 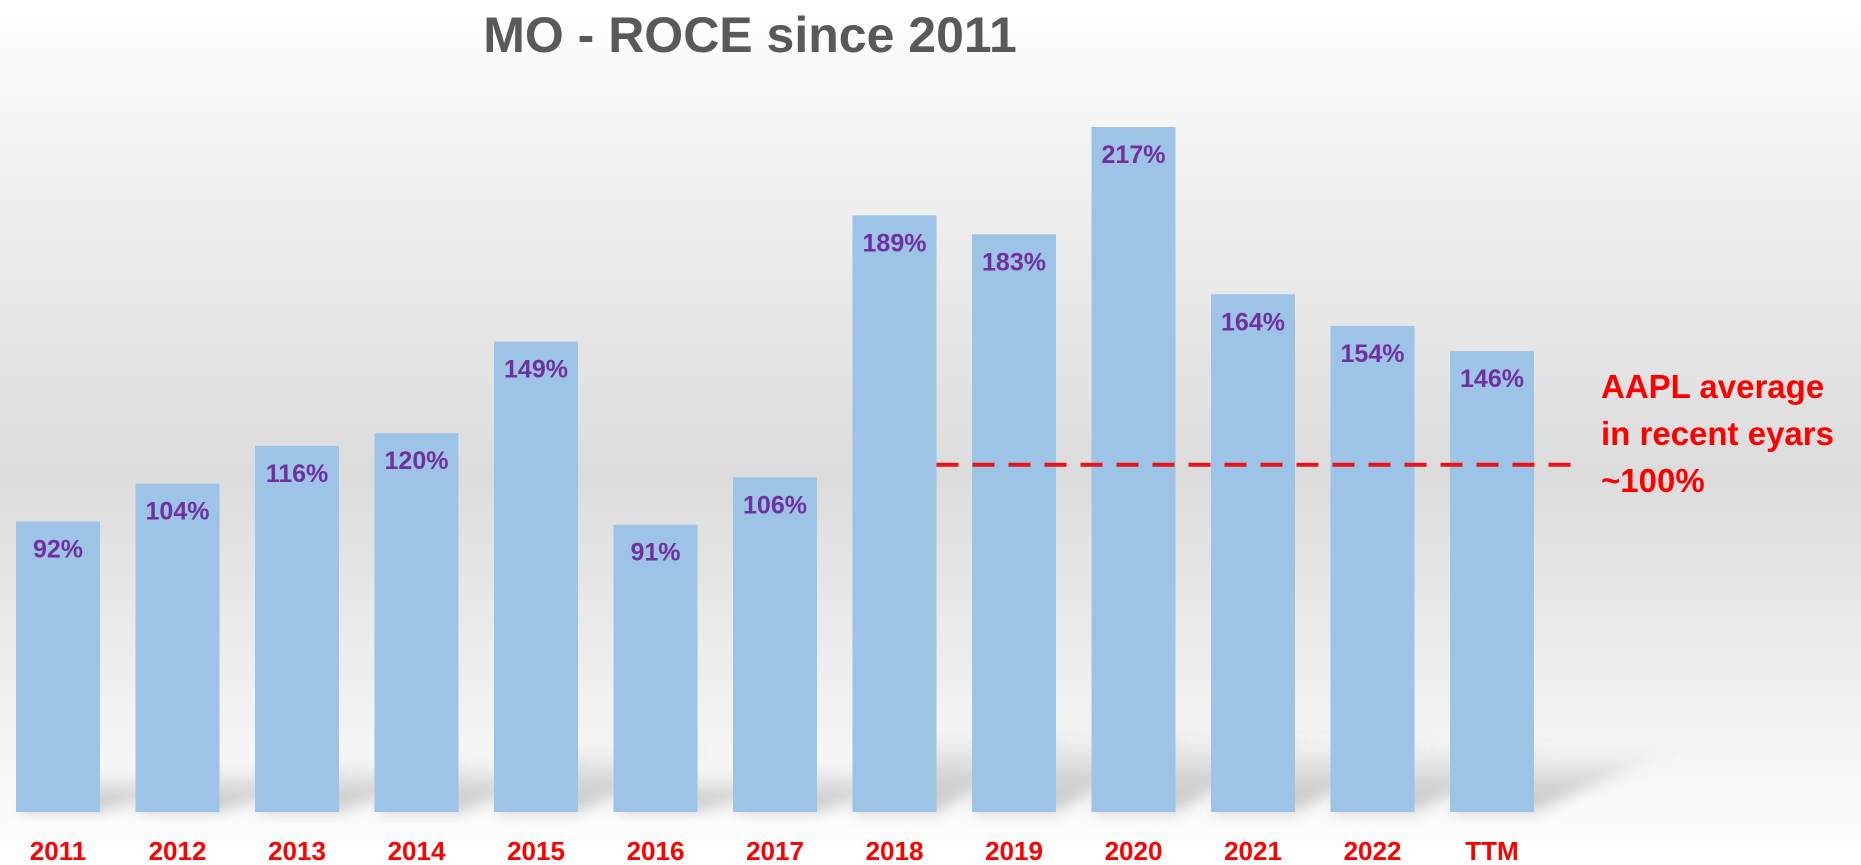 What do you see at coordinates (1372, 568) in the screenshot?
I see `bar-2022` at bounding box center [1372, 568].